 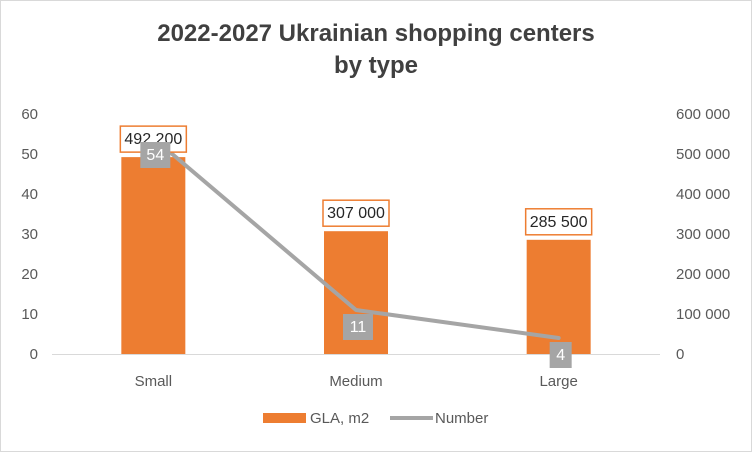 What do you see at coordinates (29, 274) in the screenshot?
I see `y-left-tick-label: 20` at bounding box center [29, 274].